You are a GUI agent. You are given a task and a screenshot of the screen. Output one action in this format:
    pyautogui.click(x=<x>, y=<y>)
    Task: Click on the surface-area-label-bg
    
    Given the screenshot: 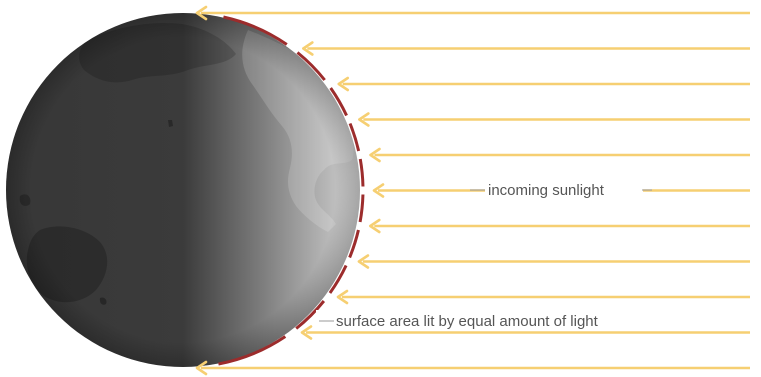 What is the action you would take?
    pyautogui.click(x=502, y=320)
    